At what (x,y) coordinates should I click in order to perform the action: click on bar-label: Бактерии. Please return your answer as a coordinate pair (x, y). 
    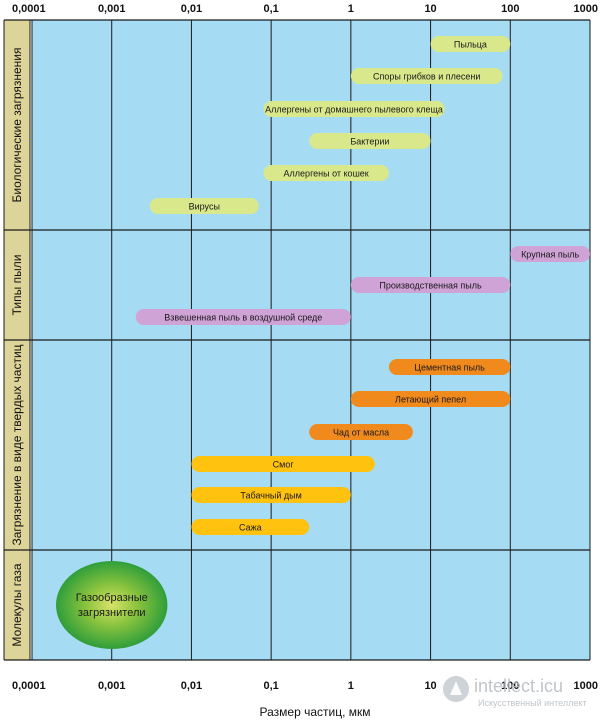
    Looking at the image, I should click on (369, 142).